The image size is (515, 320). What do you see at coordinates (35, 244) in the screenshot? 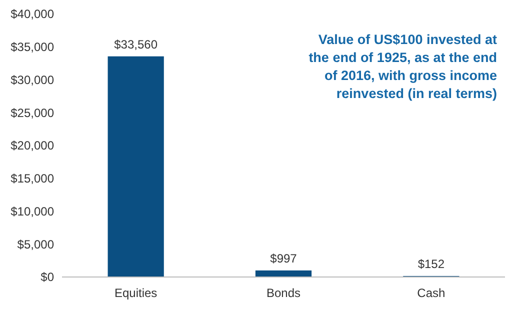
I see `y-tick-label: $5,000` at bounding box center [35, 244].